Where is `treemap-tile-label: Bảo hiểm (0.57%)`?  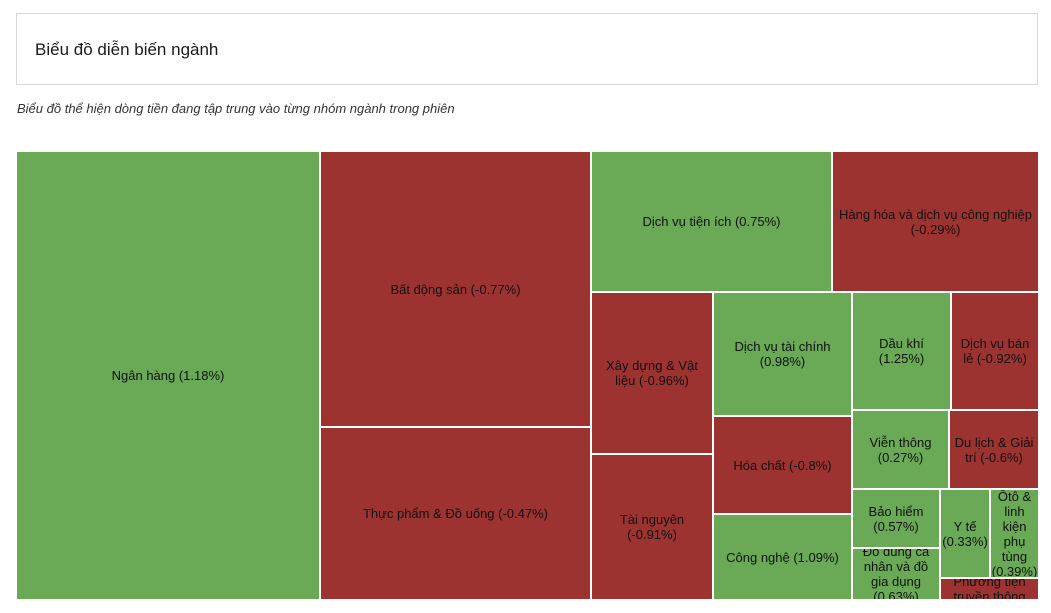
treemap-tile-label: Bảo hiểm (0.57%) is located at coordinates (896, 518).